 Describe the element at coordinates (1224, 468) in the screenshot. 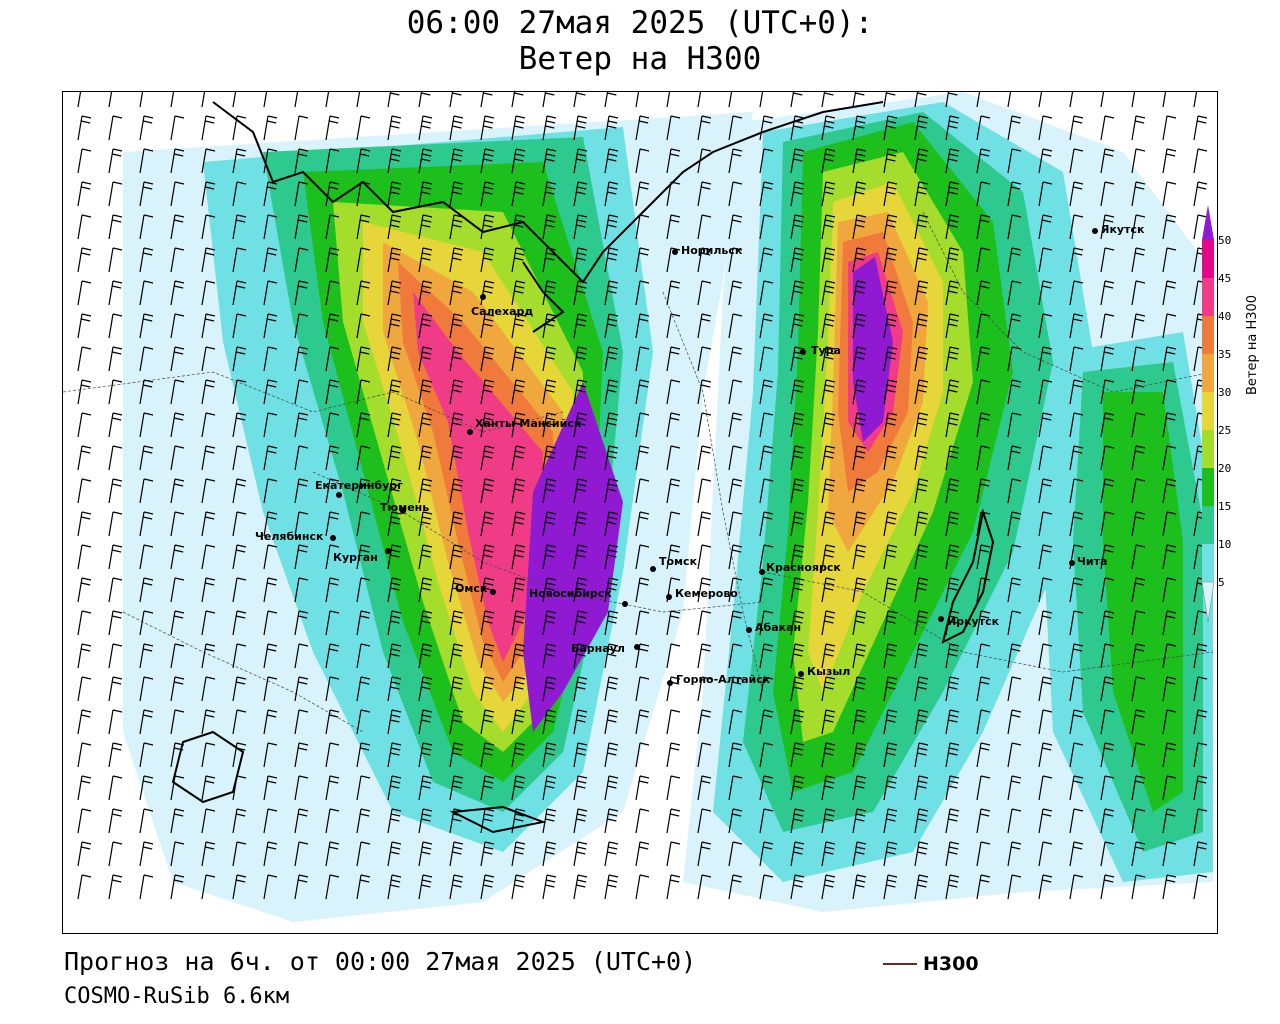

I see `colorbar-tick: 20` at that location.